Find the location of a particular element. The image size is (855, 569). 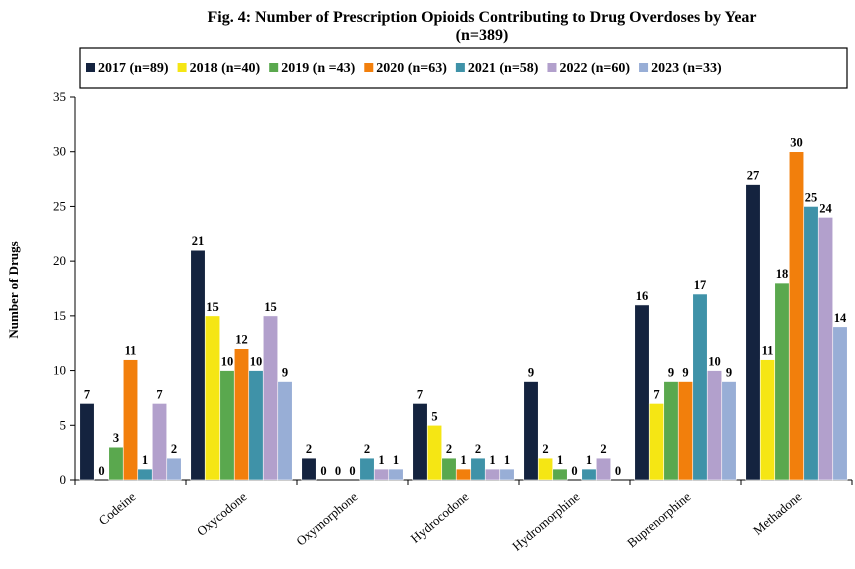

category-label: Codeine is located at coordinates (117, 508).